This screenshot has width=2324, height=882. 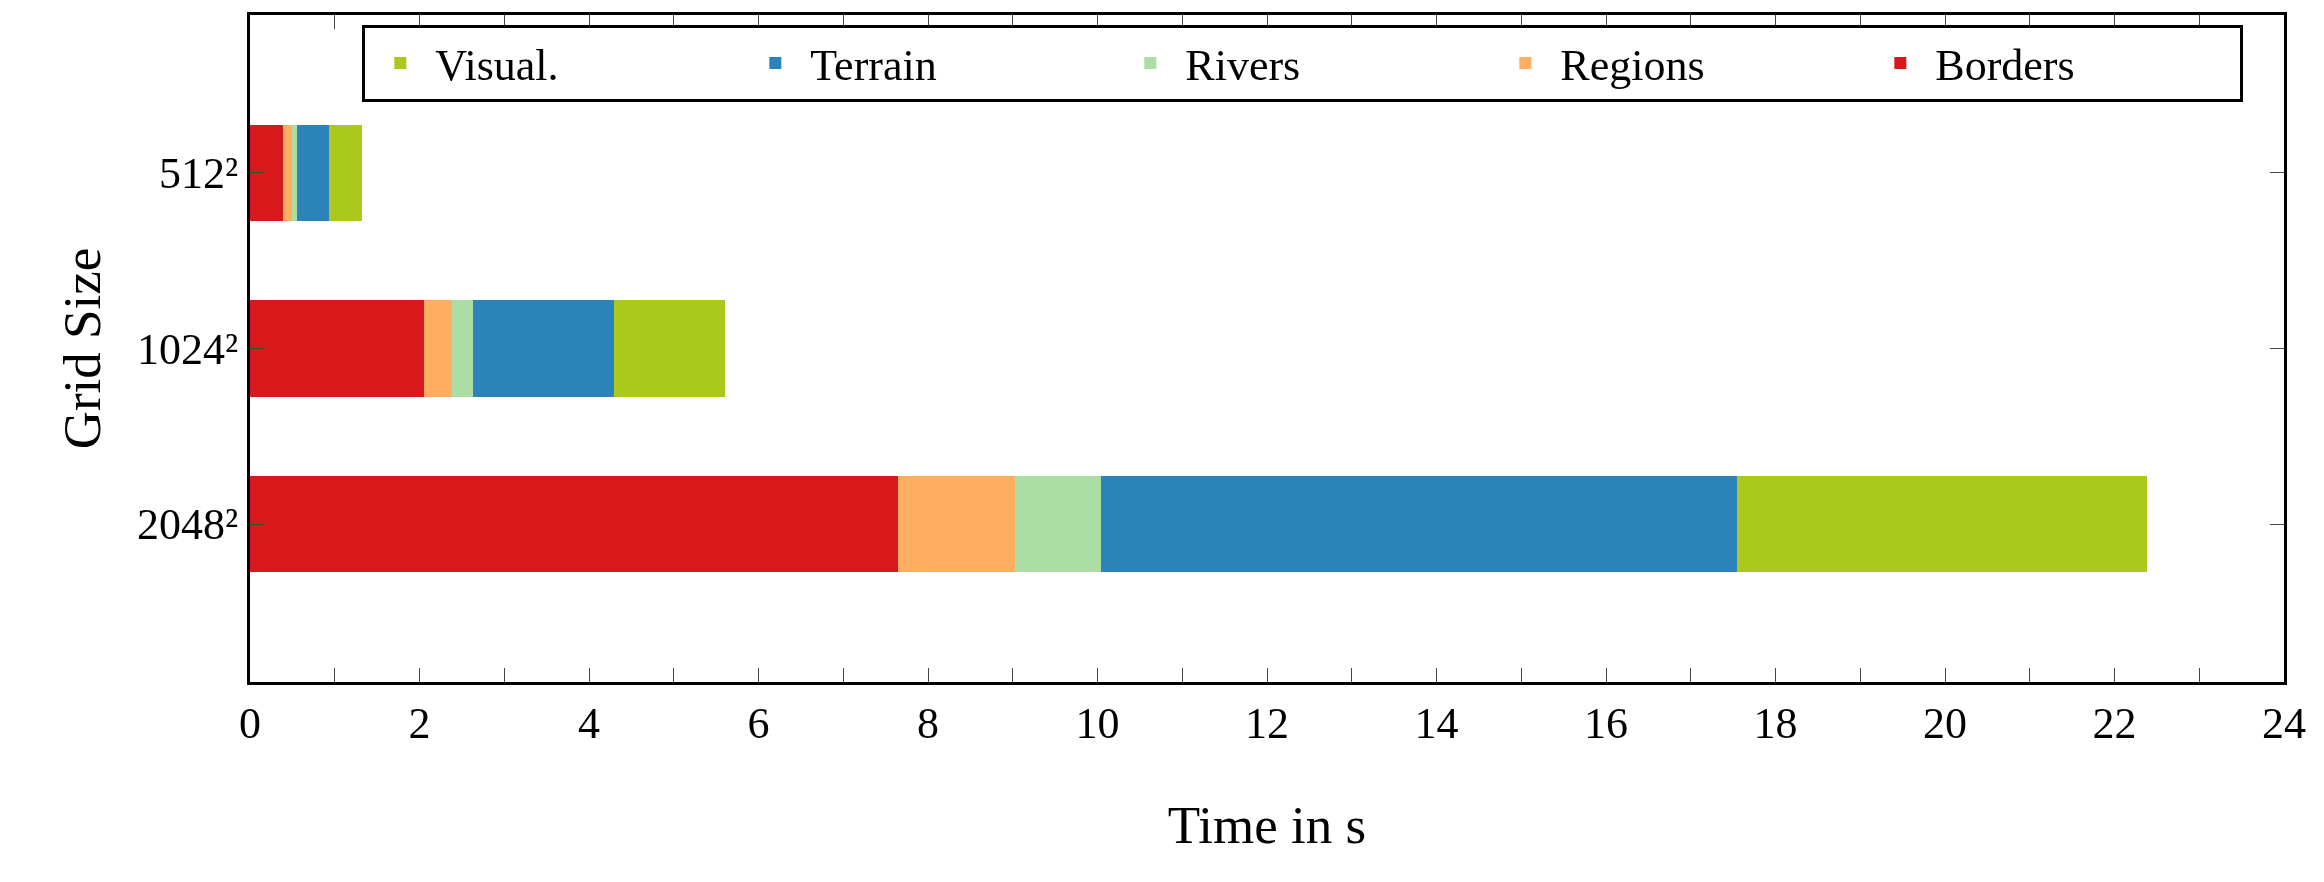 I want to click on legend-label: Borders, so click(x=2005, y=66).